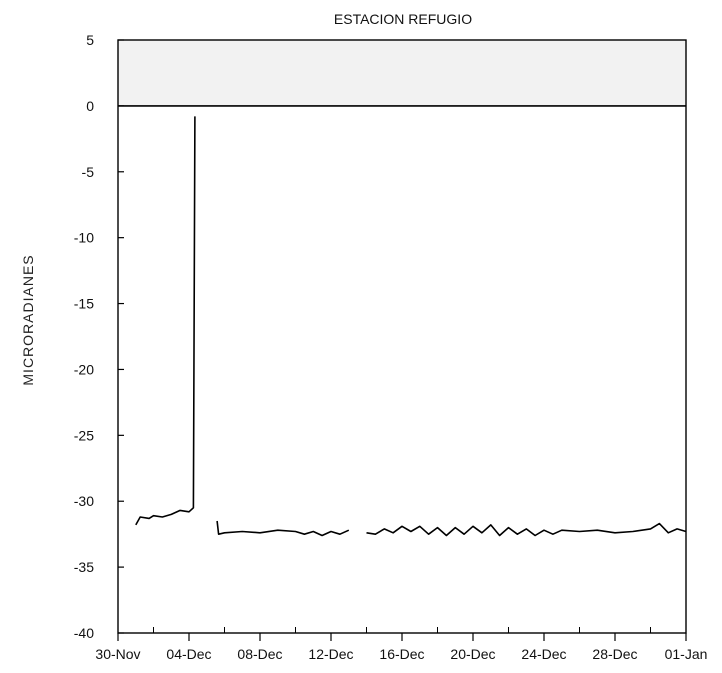 The width and height of the screenshot is (722, 673). Describe the element at coordinates (84, 369) in the screenshot. I see `y-tick-label: -20` at that location.